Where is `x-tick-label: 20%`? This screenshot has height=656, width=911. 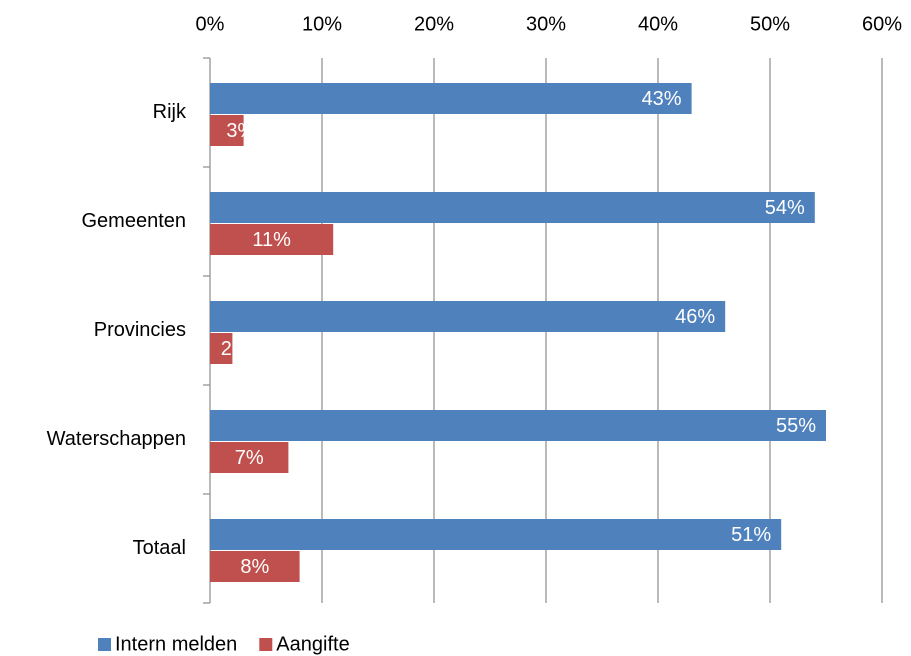 x-tick-label: 20% is located at coordinates (434, 24).